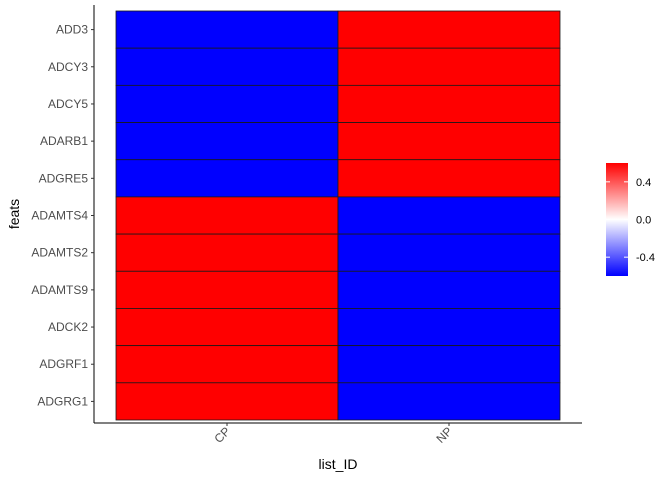 This screenshot has height=480, width=672. Describe the element at coordinates (227, 29) in the screenshot. I see `heatmap-cell-ADD3-CP` at that location.